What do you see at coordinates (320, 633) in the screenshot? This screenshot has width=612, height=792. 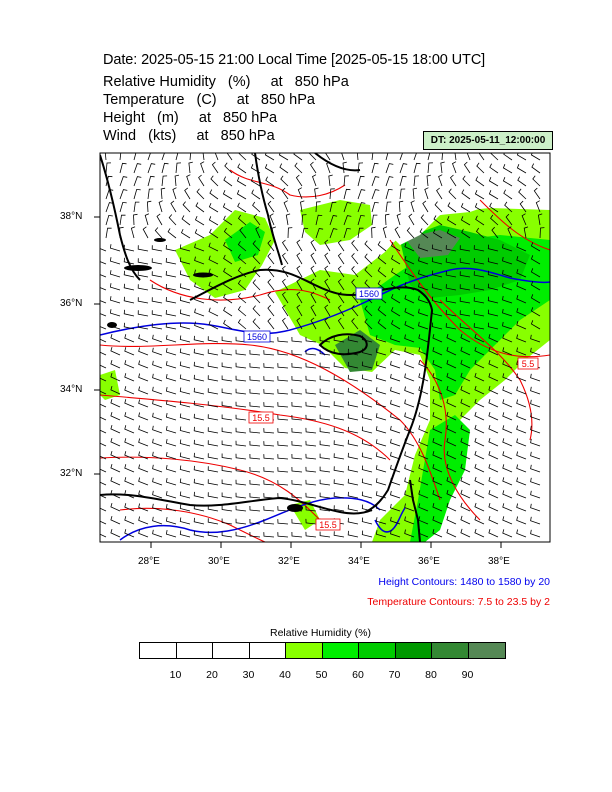 I see `colorbar-title: Relative Humidity (%)` at bounding box center [320, 633].